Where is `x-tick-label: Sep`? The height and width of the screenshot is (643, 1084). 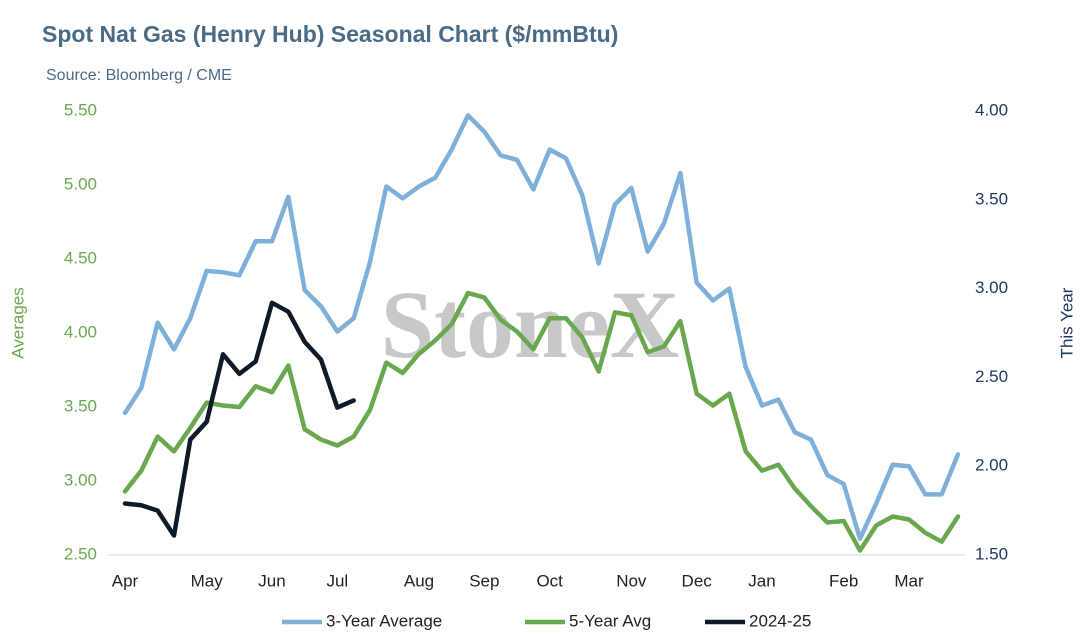
x-tick-label: Sep is located at coordinates (484, 580).